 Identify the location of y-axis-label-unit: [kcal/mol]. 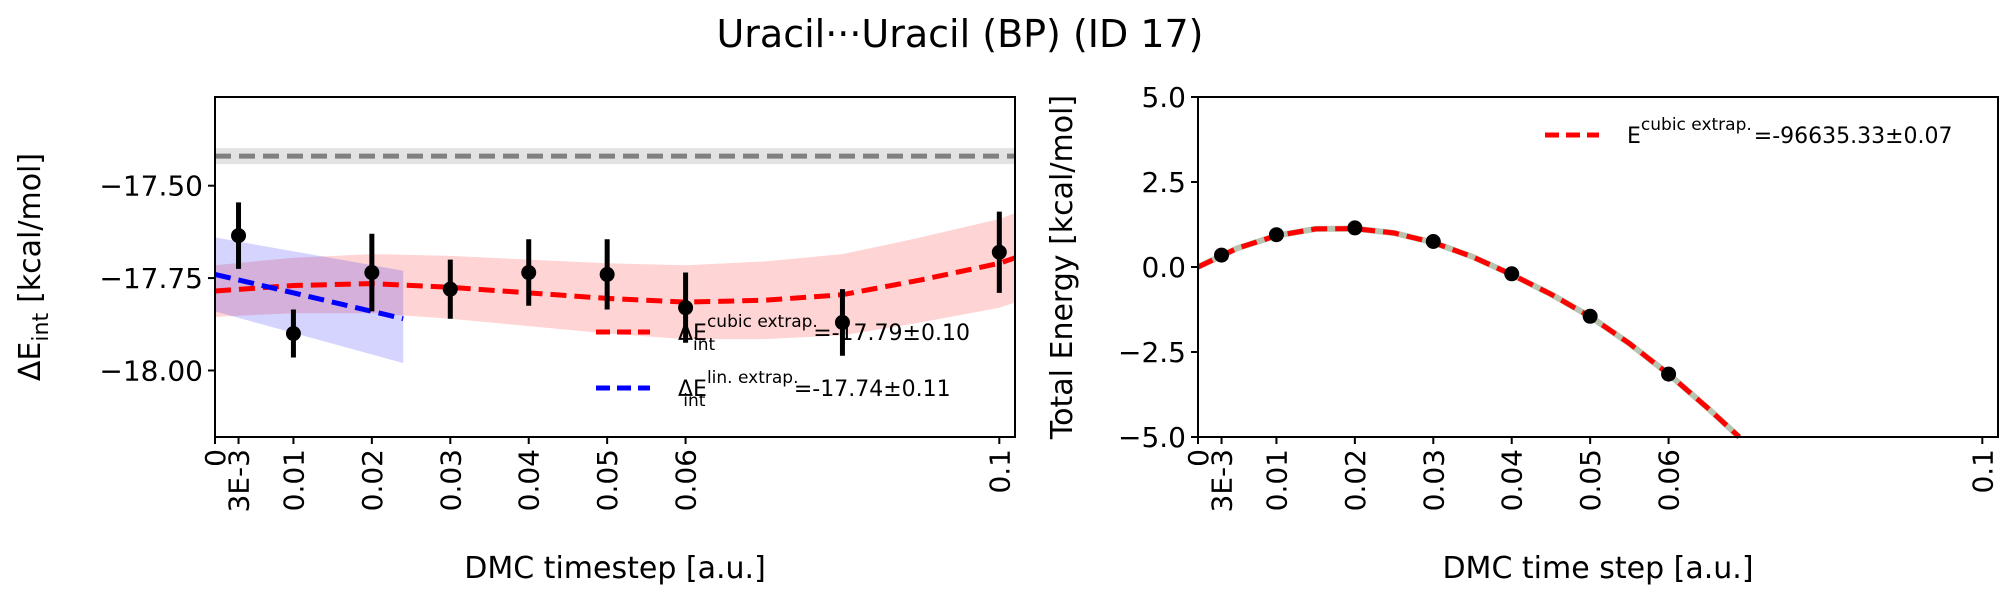
(30, 228).